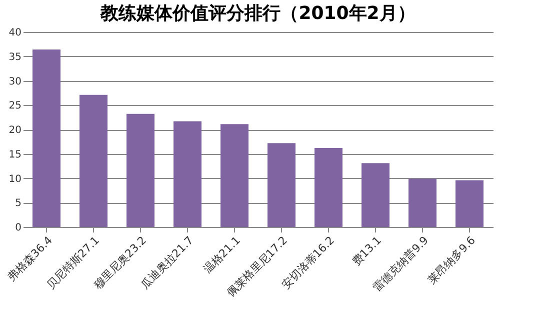  I want to click on y-tick-label: 30, so click(15, 82).